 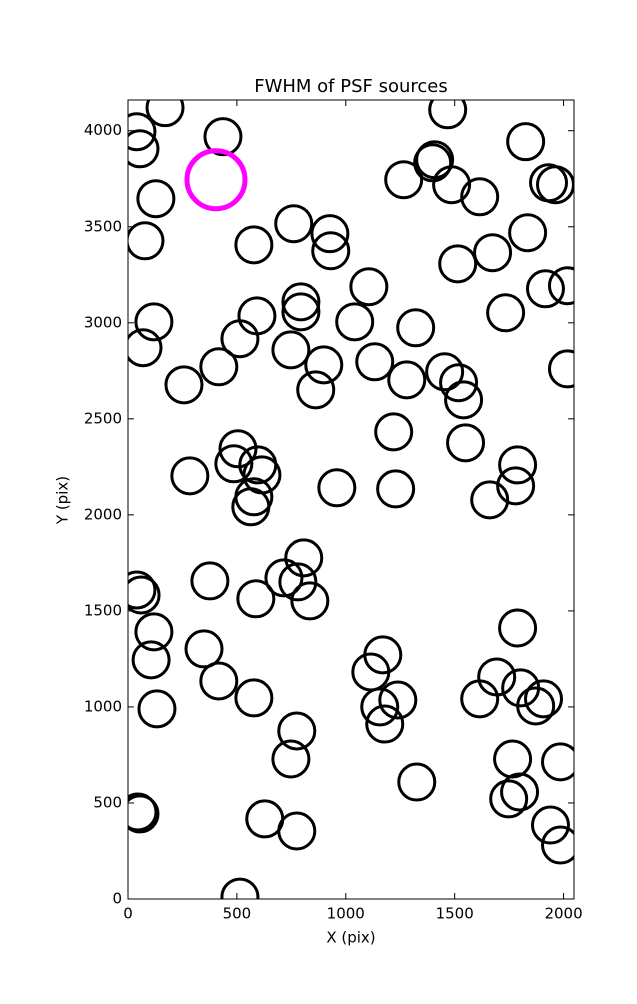 What do you see at coordinates (103, 514) in the screenshot?
I see `y-tick-label: 2000` at bounding box center [103, 514].